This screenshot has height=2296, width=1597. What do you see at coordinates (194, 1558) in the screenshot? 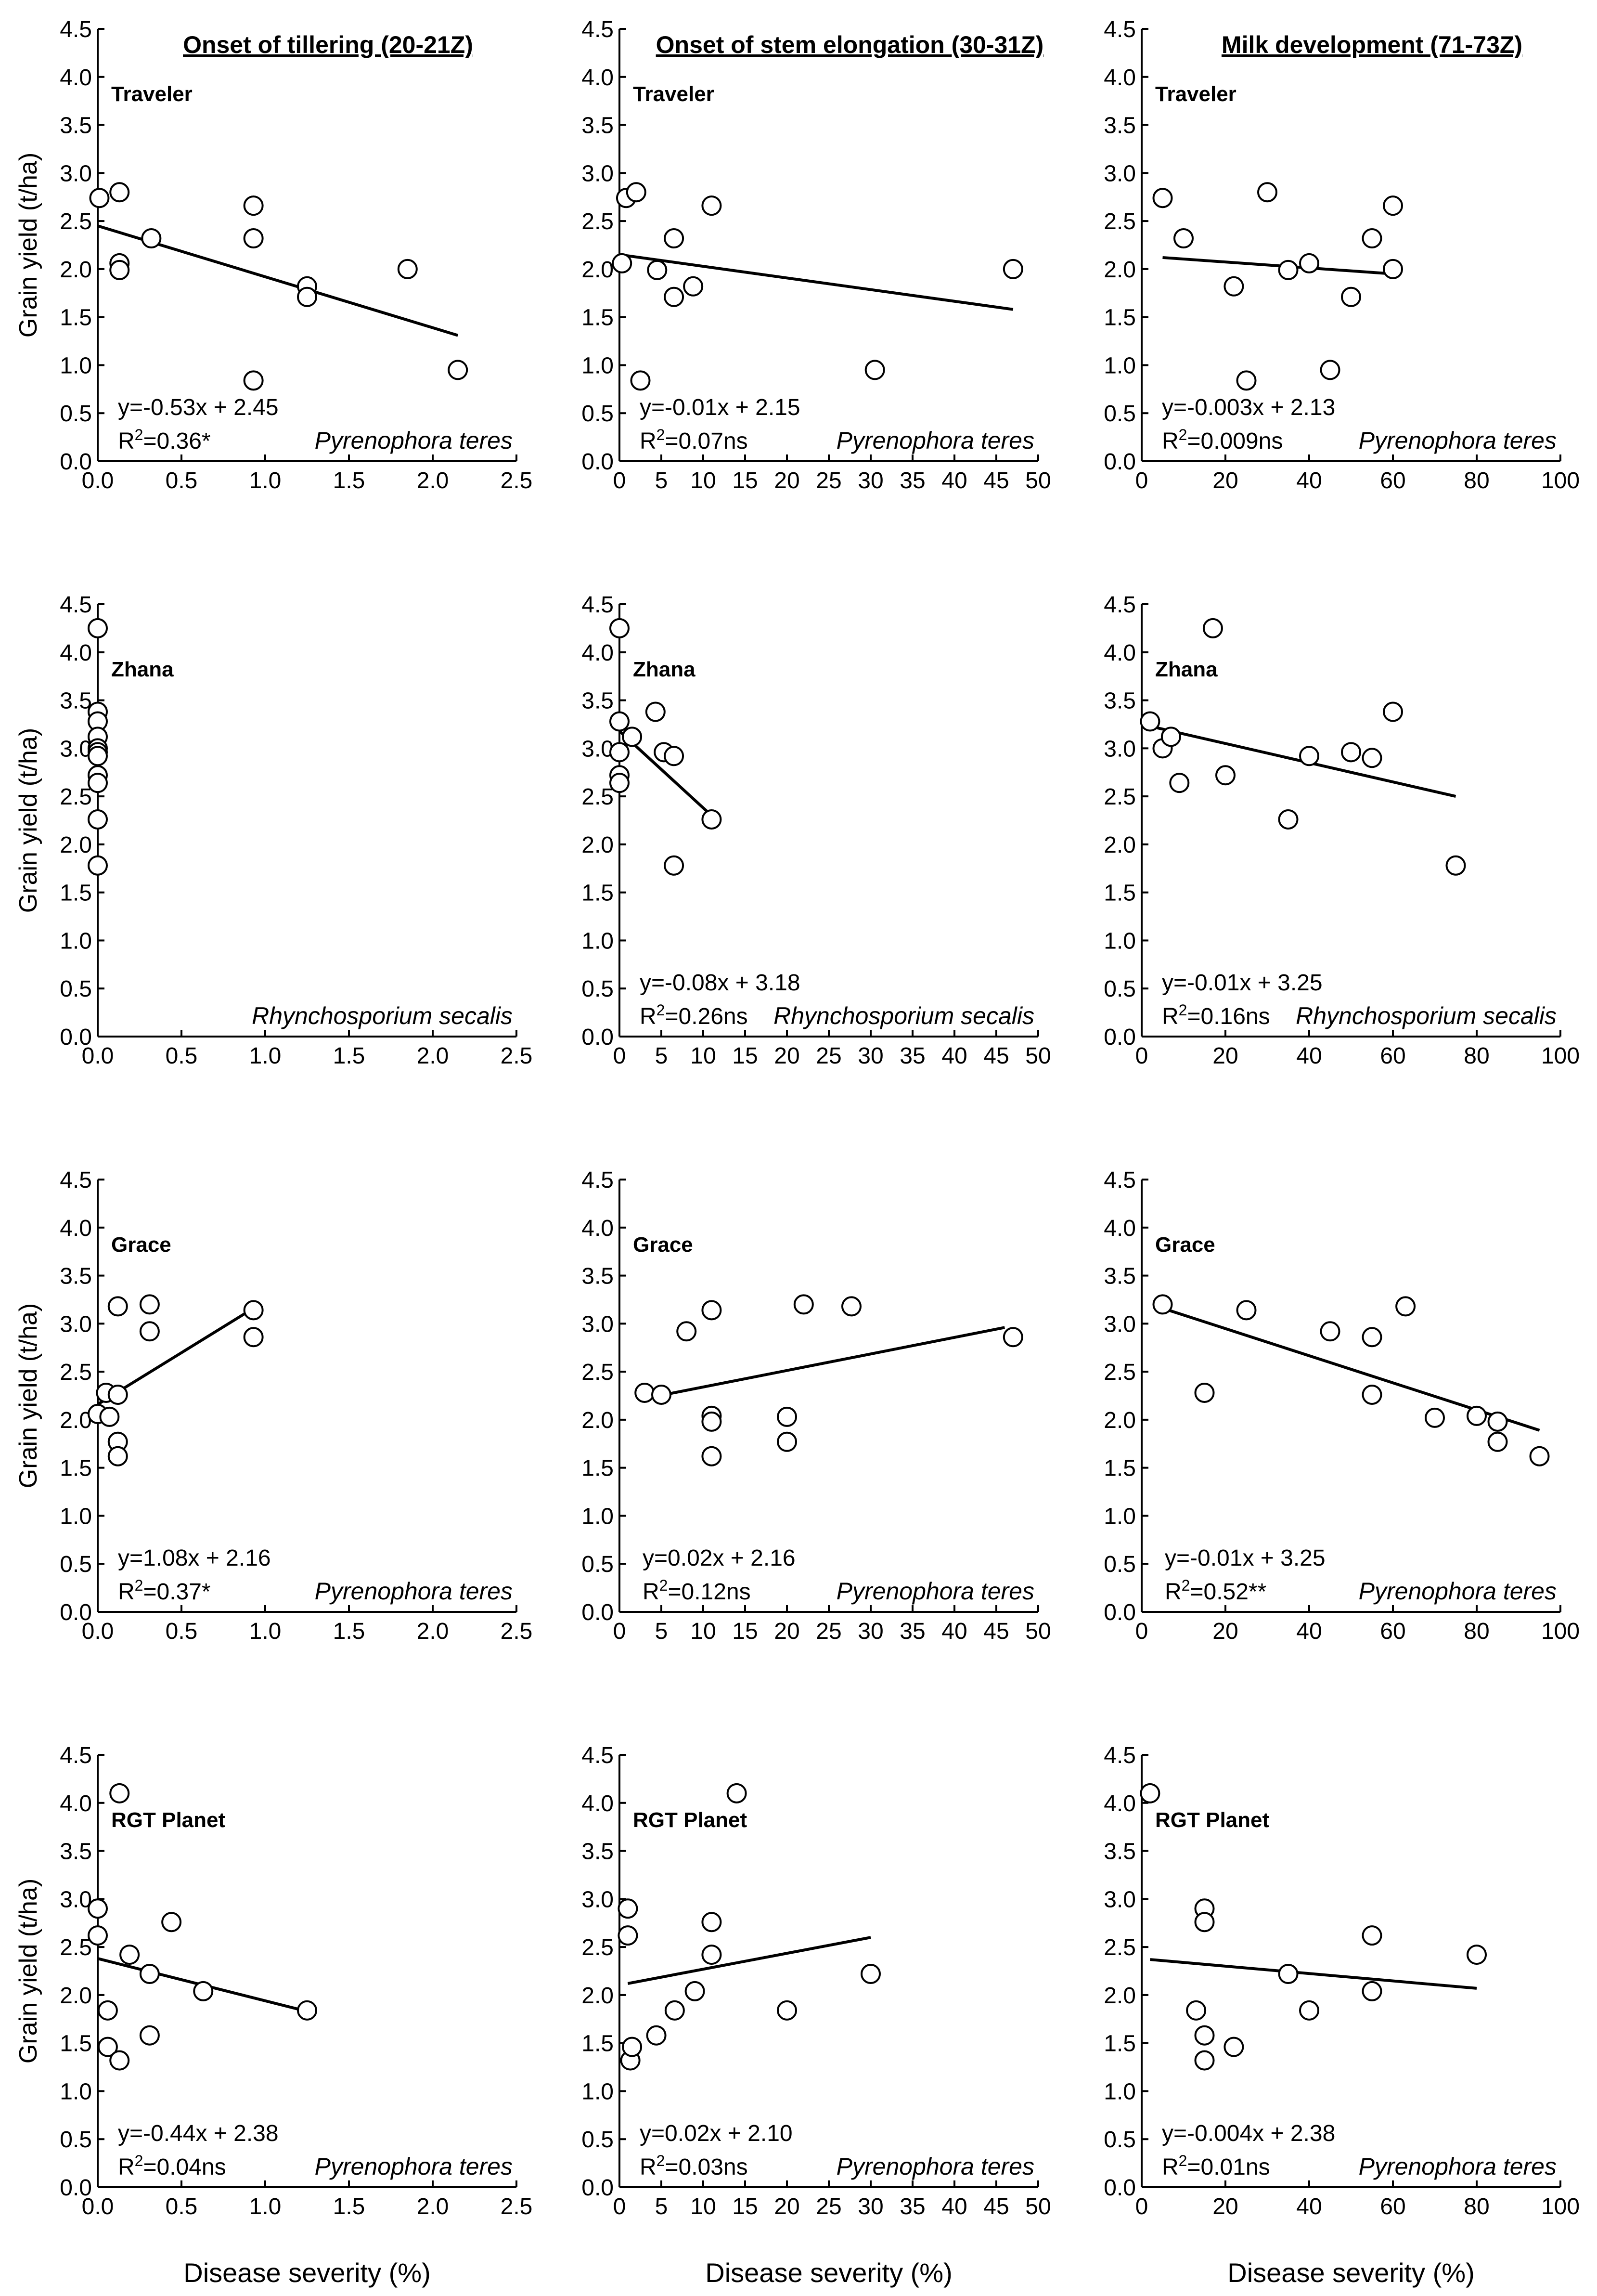
I see `regression-equation: y=1.08x + 2.16` at bounding box center [194, 1558].